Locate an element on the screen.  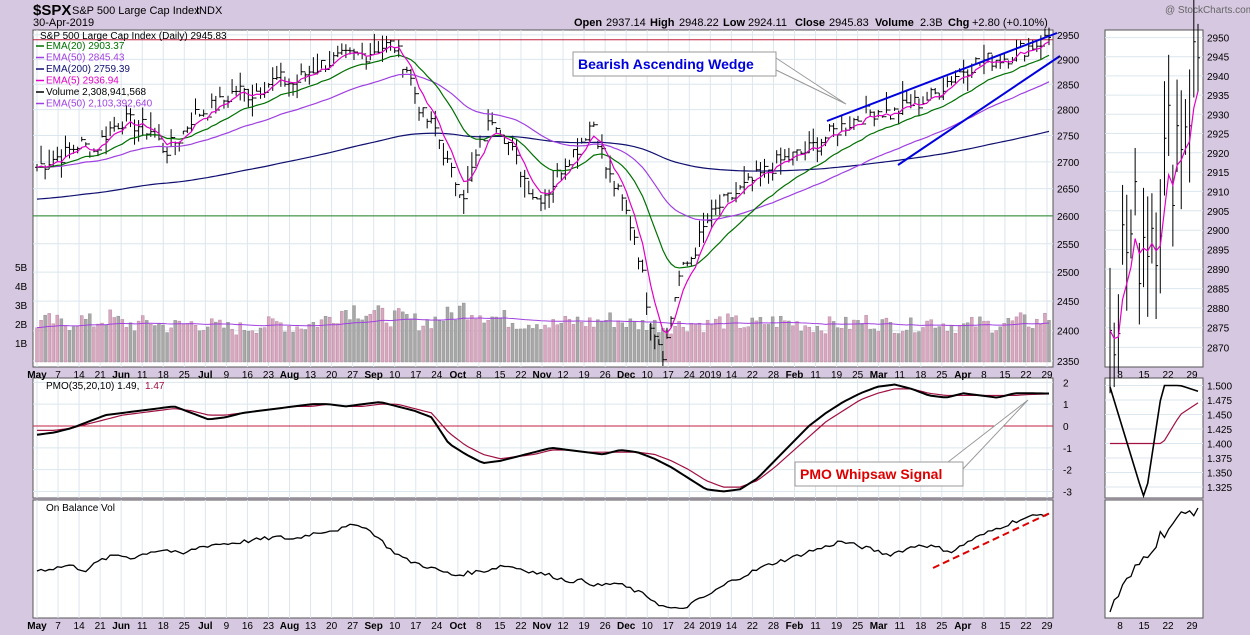
price-y-tick-label: 2350 is located at coordinates (1068, 362).